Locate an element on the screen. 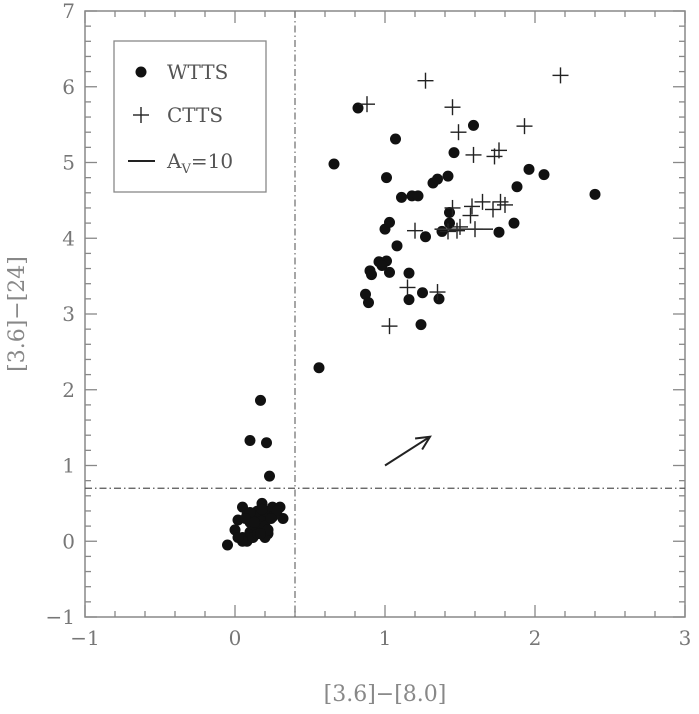 The height and width of the screenshot is (714, 699). legend-box is located at coordinates (190, 116).